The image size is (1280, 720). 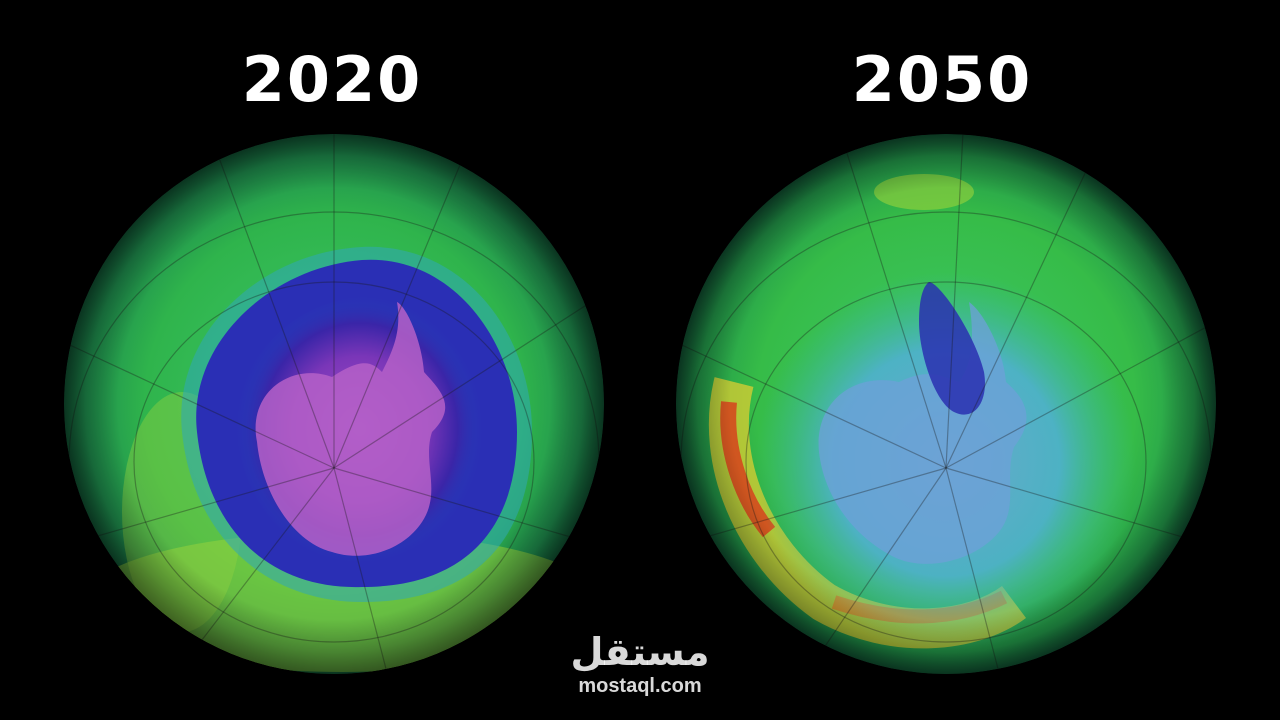 I want to click on watermark-url: mostaql.com, so click(x=640, y=686).